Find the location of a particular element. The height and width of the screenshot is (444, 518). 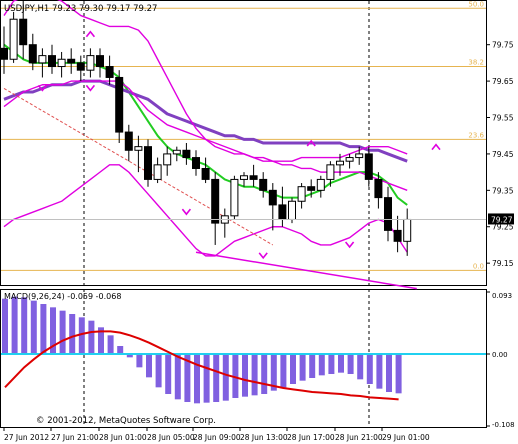

fibo-level-label: 23.6 is located at coordinates (476, 135).